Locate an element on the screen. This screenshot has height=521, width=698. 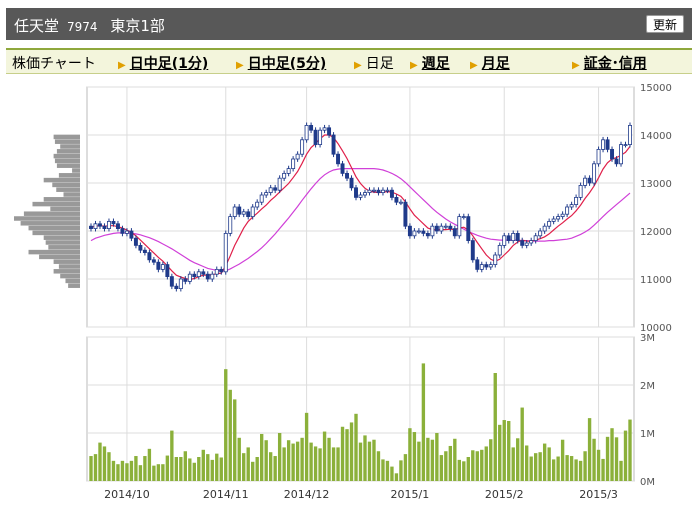
tab-weekly: ▶ 週足 is located at coordinates (430, 63).